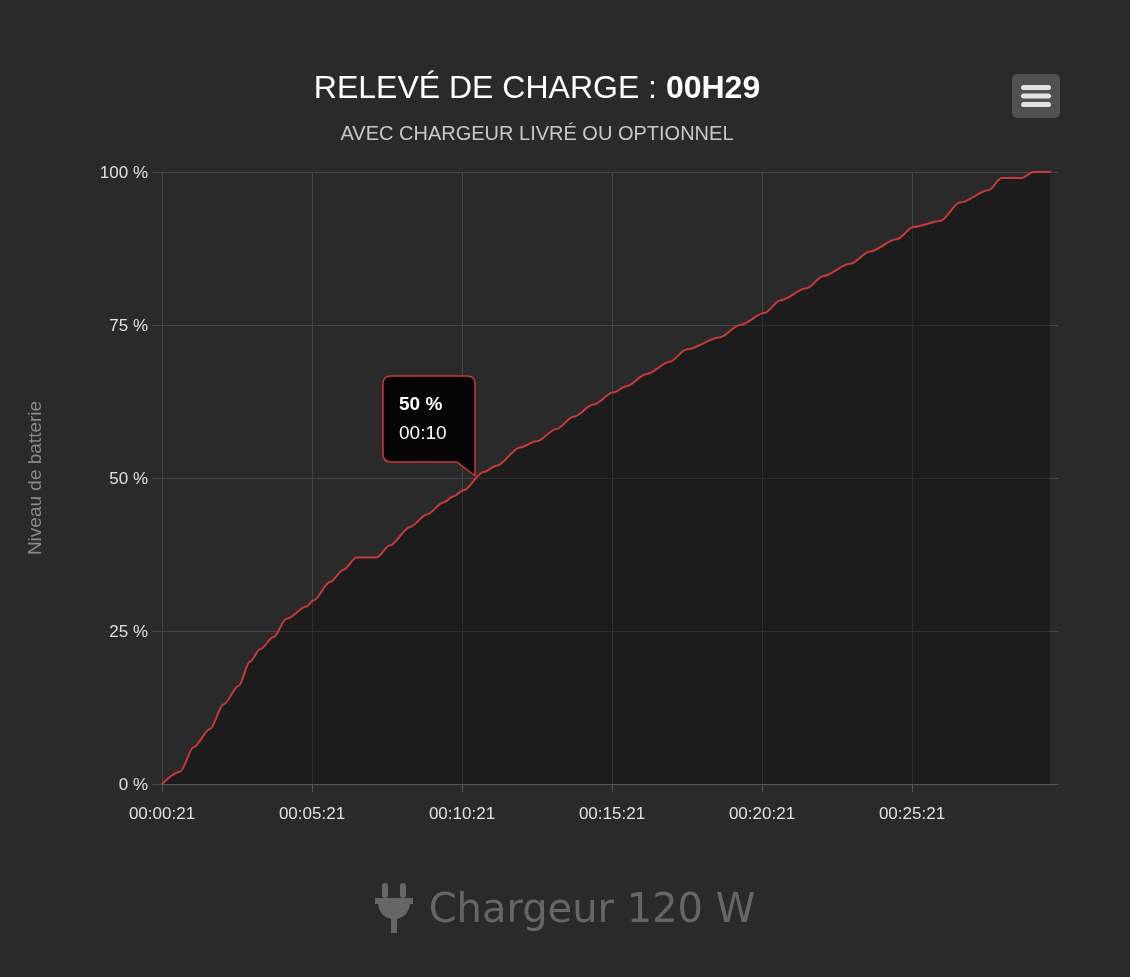 The image size is (1130, 977). Describe the element at coordinates (537, 87) in the screenshot. I see `chart-title: RELEVÉ DE CHARGE : 00H29` at that location.